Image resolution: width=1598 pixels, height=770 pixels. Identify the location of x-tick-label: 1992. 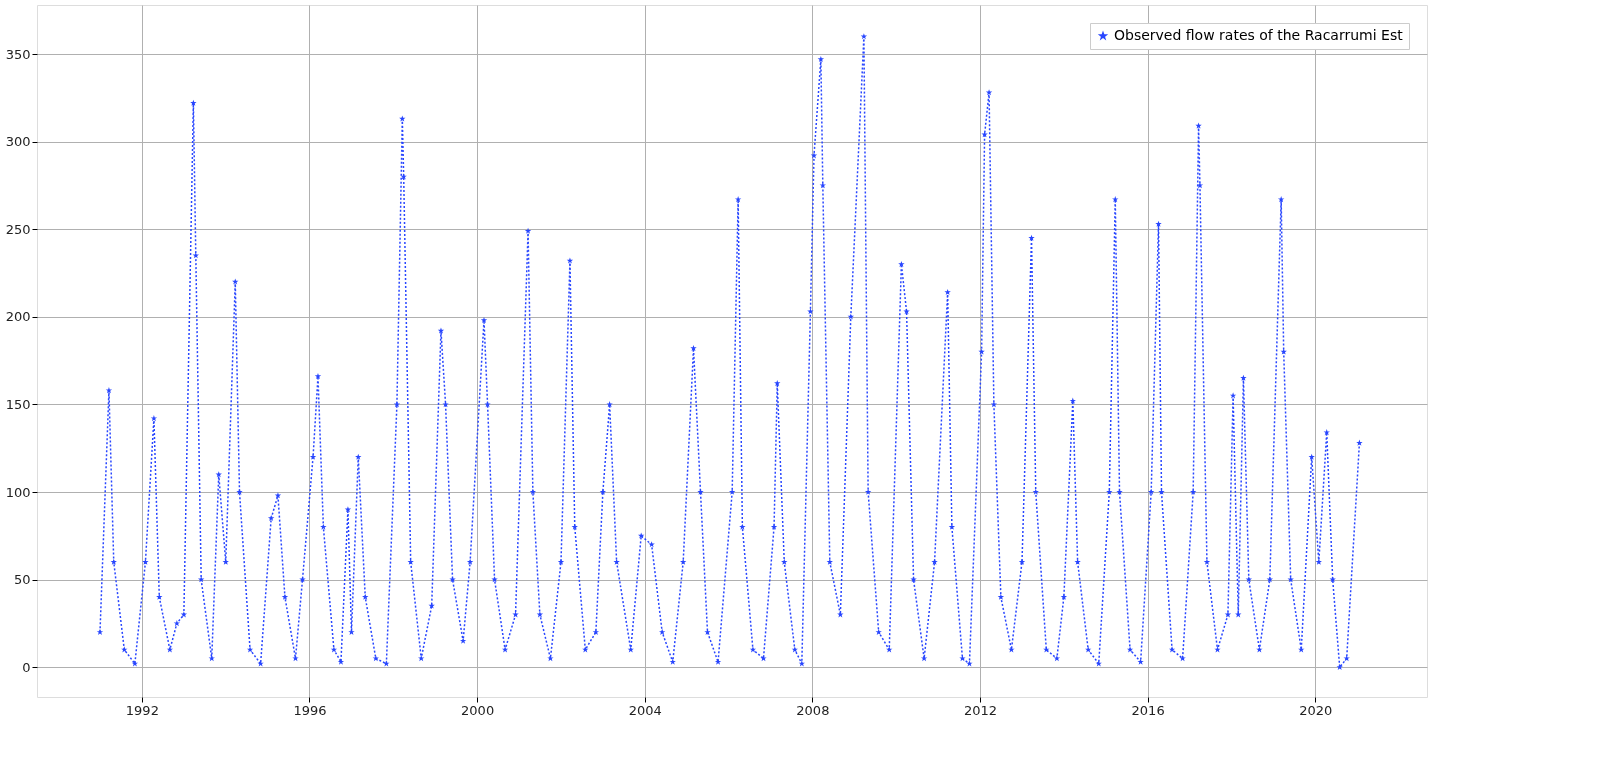
(142, 710).